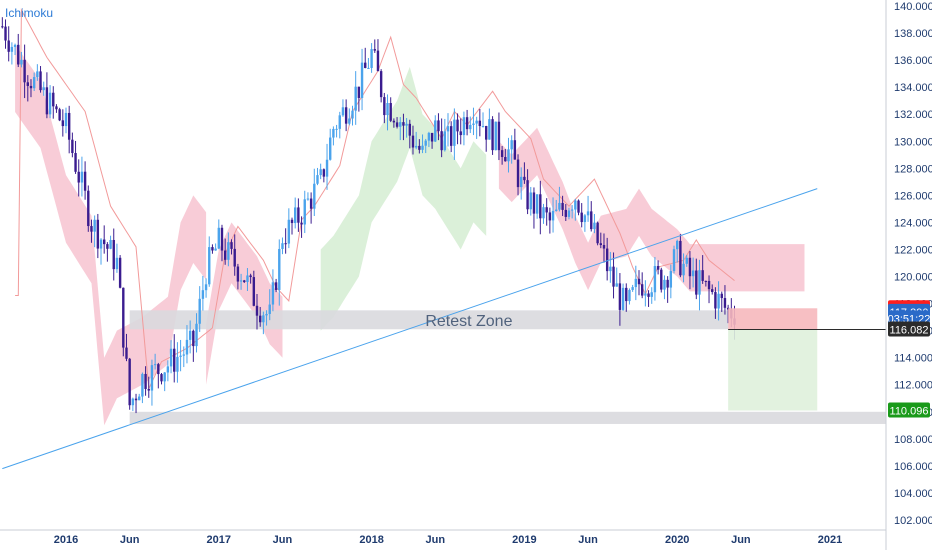 The width and height of the screenshot is (932, 550). Describe the element at coordinates (913, 467) in the screenshot. I see `y-tick-label: 106.000` at that location.